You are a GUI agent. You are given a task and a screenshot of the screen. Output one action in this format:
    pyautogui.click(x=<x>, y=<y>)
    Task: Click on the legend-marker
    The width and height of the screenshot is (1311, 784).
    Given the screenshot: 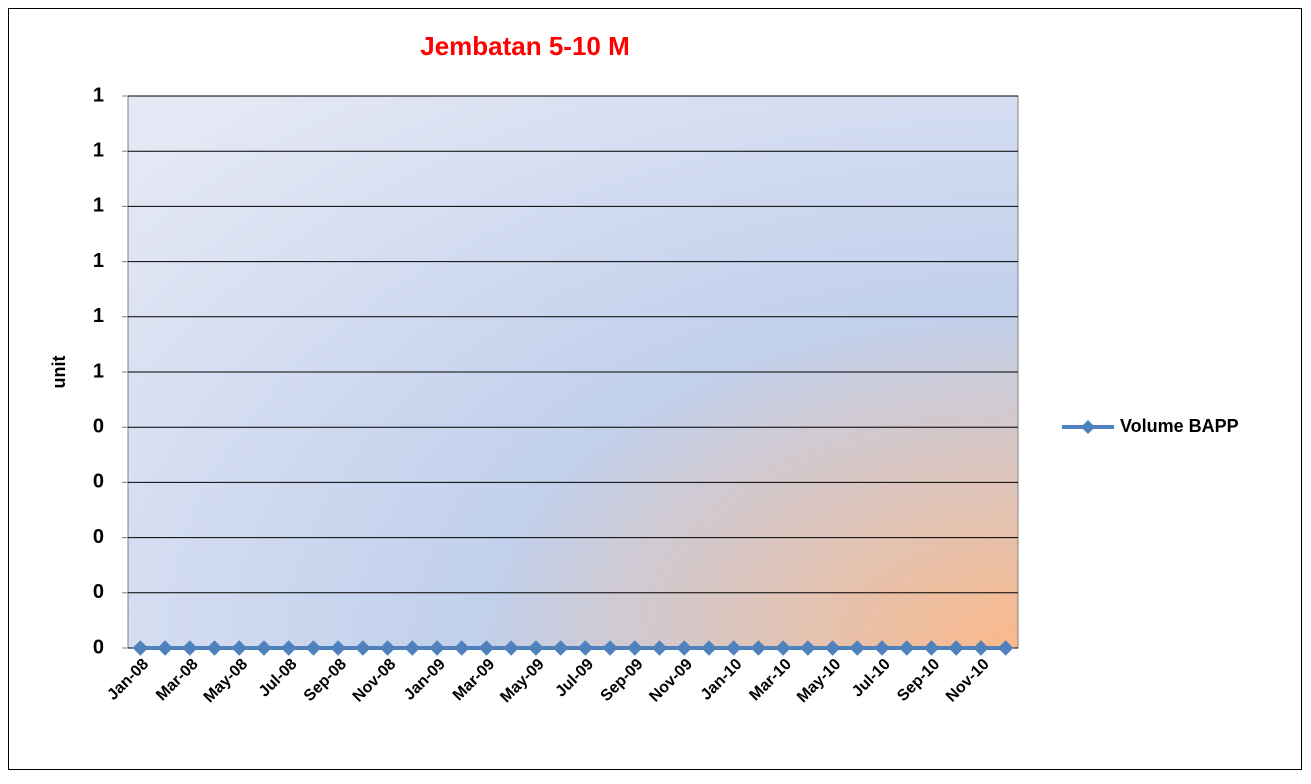 What is the action you would take?
    pyautogui.click(x=1088, y=427)
    